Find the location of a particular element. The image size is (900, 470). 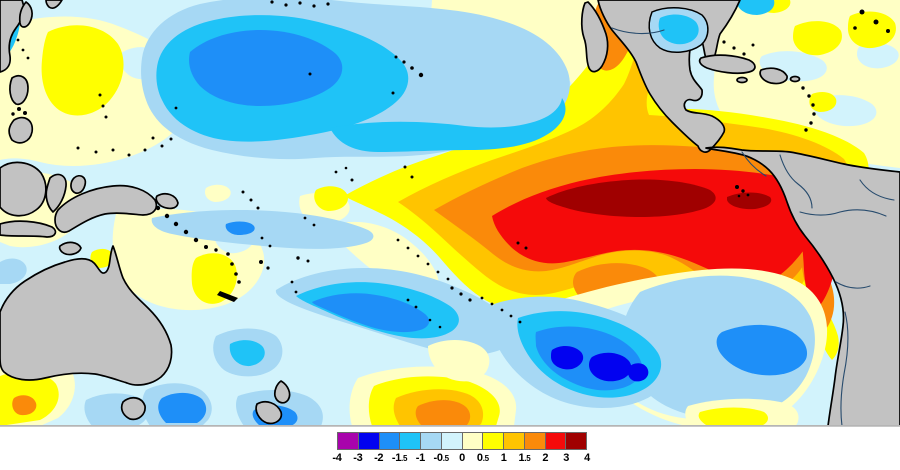

colorbar-tick-labels: -4 -3 -2 -1.5 -1 -0.5 0 0.5 1 1.5 2 3 4 is located at coordinates (461, 460).